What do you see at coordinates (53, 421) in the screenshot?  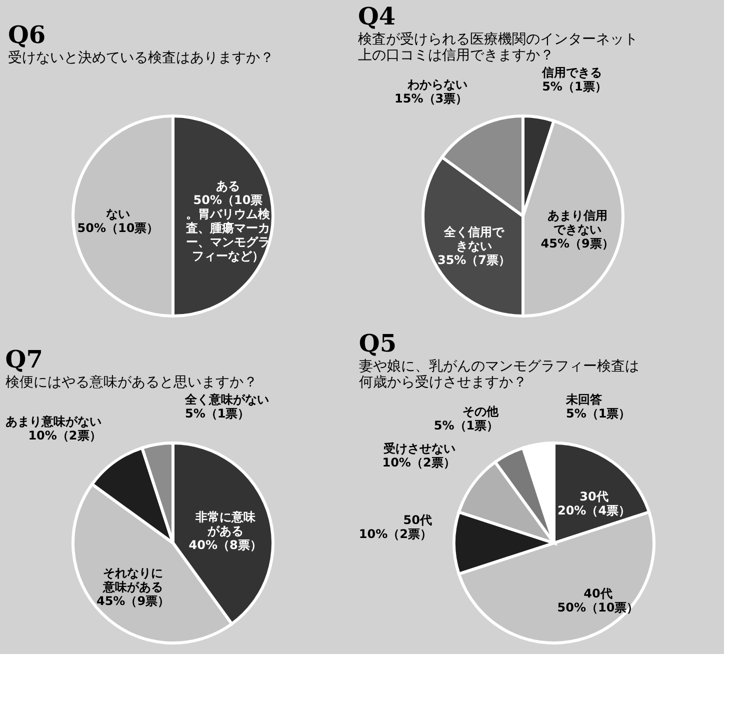 I see `slice-label: あまり意味がない` at bounding box center [53, 421].